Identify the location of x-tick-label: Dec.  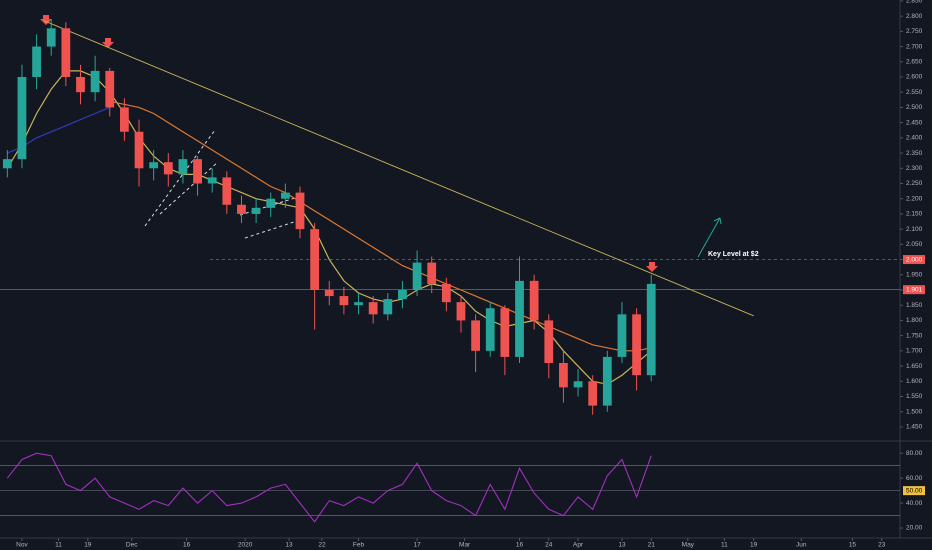
(132, 545).